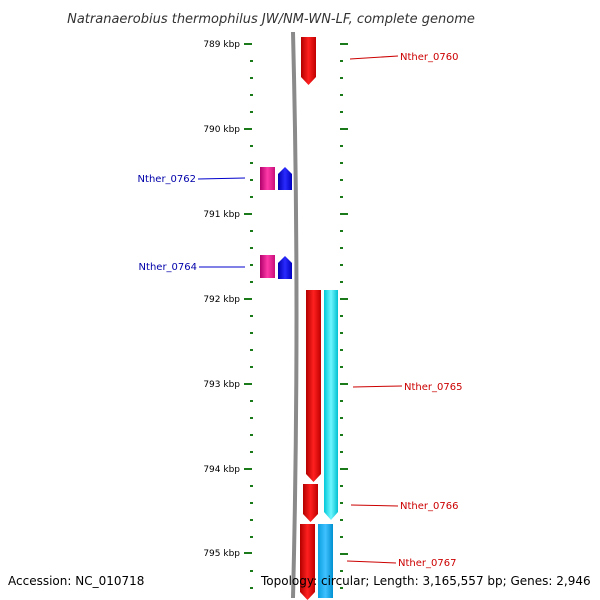 The height and width of the screenshot is (600, 600). I want to click on ruler-label: 790 kbp, so click(221, 130).